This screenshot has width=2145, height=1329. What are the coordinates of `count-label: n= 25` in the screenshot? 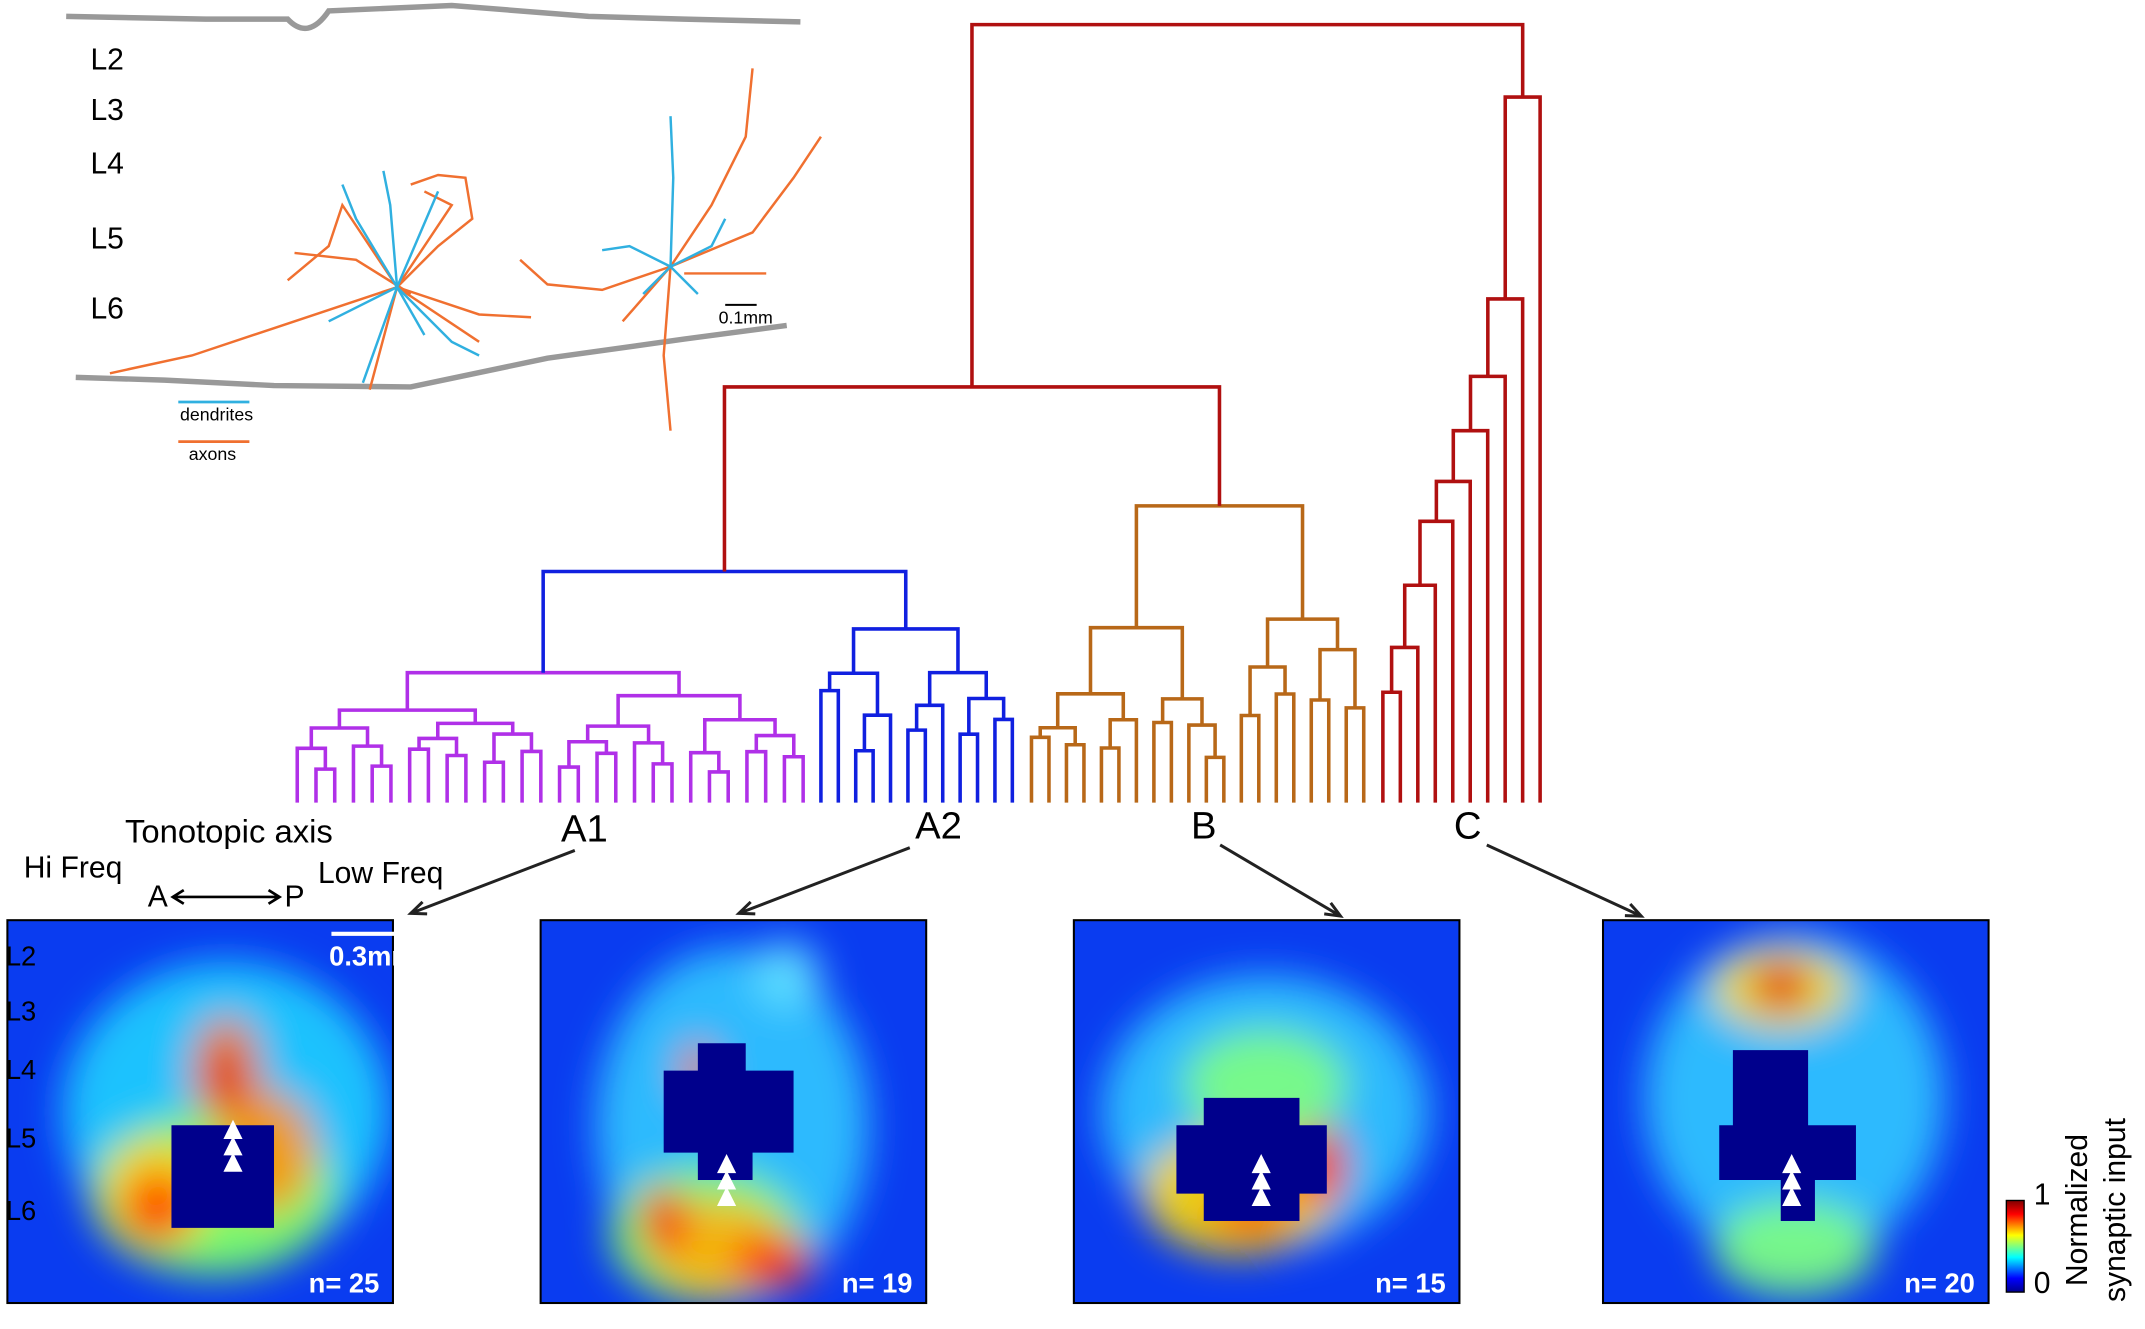 It's located at (344, 1282).